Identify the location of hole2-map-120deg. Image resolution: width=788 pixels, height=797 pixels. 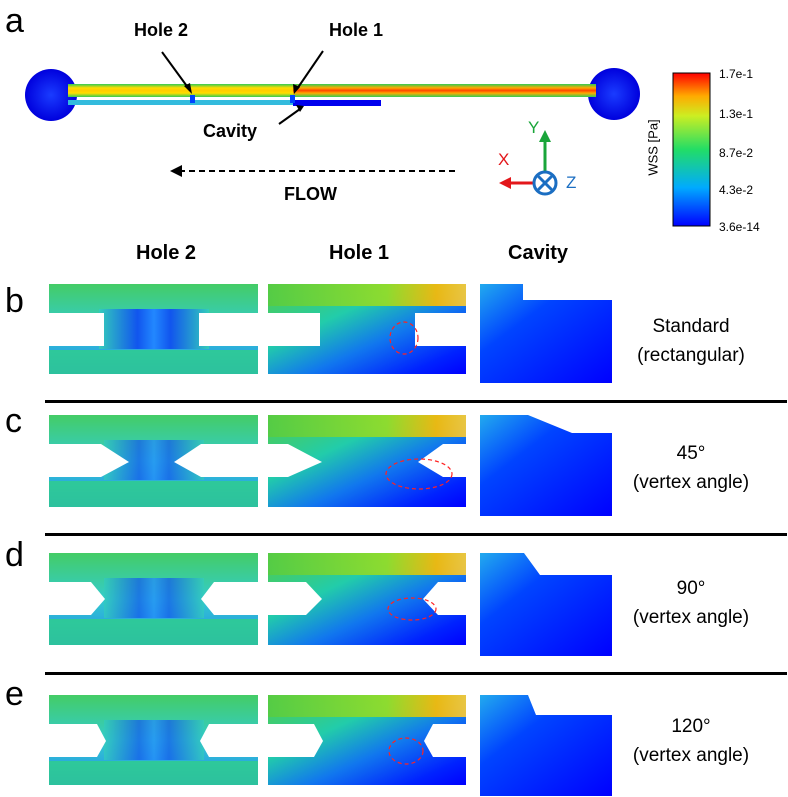
(153, 740).